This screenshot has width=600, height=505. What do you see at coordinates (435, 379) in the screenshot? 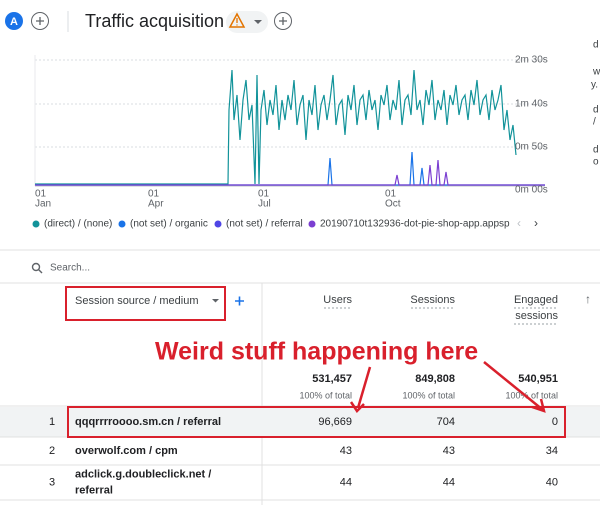
I see `total-value: 849,808` at bounding box center [435, 379].